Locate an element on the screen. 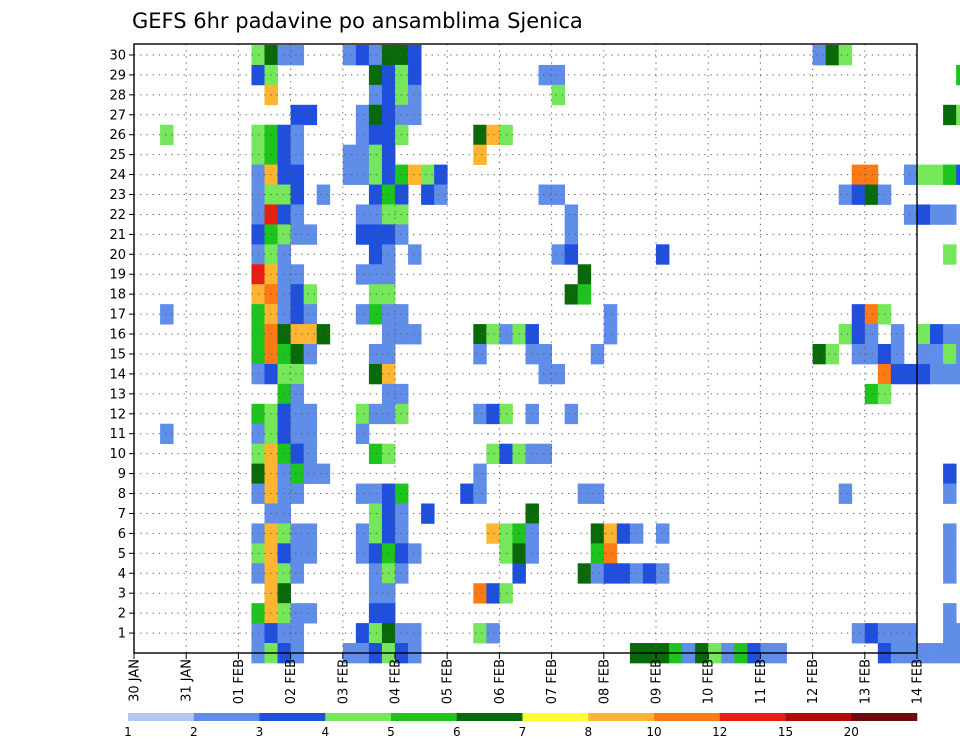  colorbar-label: 12 is located at coordinates (719, 732).